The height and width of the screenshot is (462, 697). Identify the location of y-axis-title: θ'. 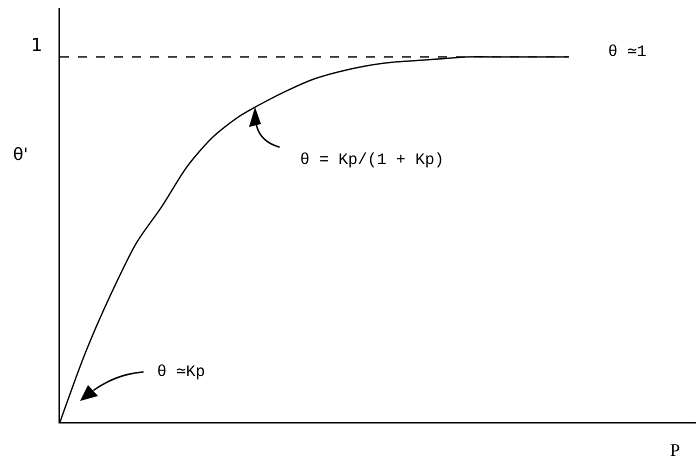
(20, 155).